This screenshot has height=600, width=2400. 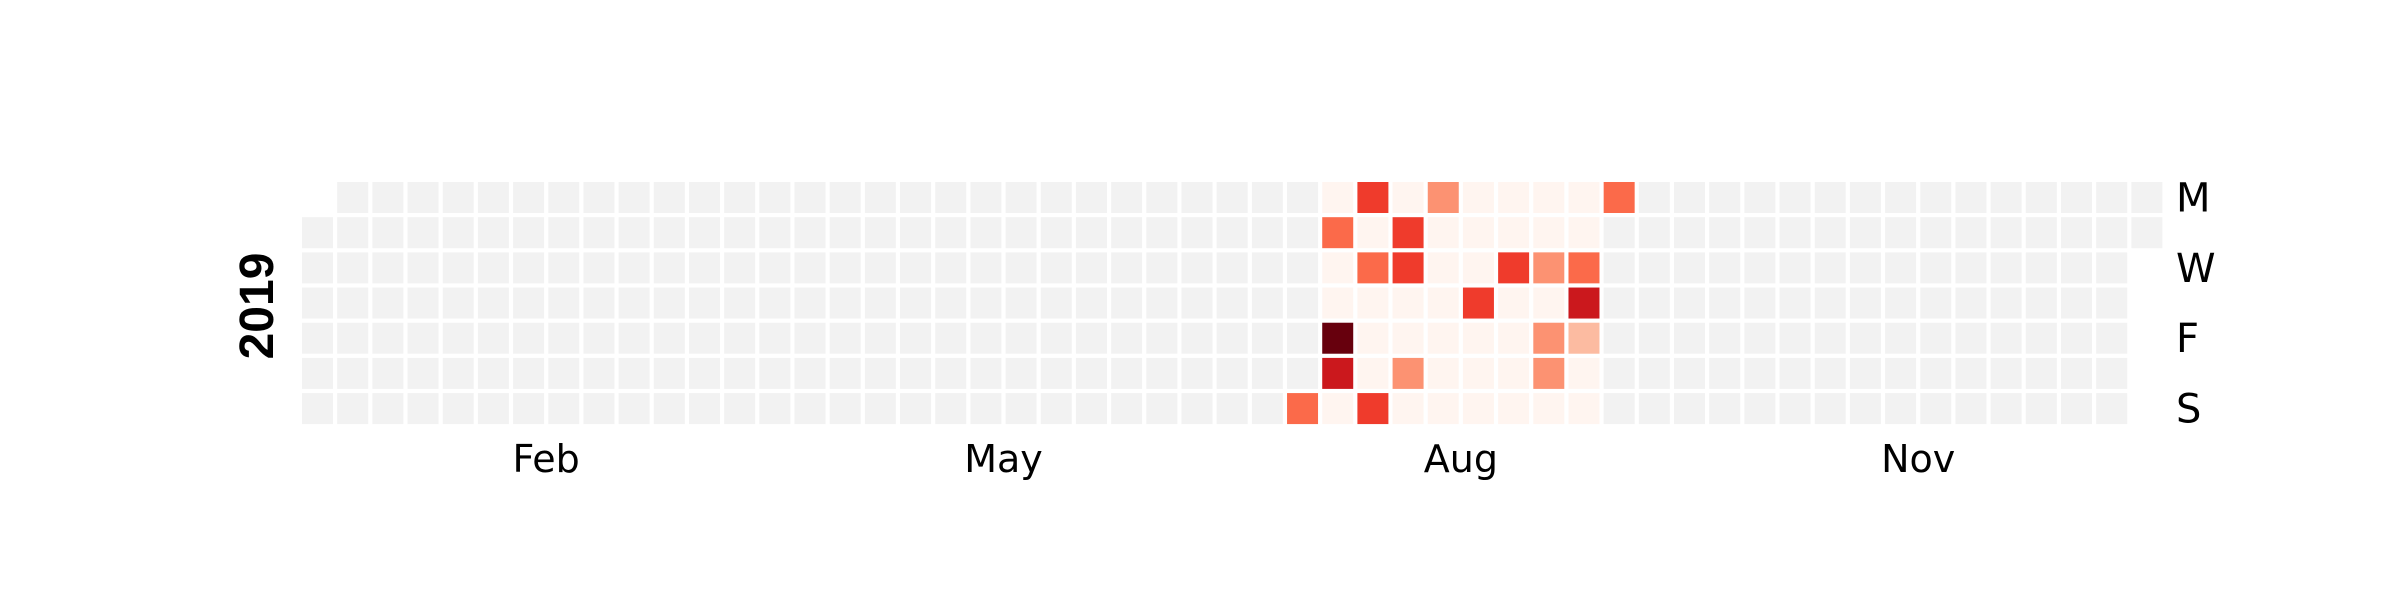 What do you see at coordinates (2188, 410) in the screenshot?
I see `day-label: S` at bounding box center [2188, 410].